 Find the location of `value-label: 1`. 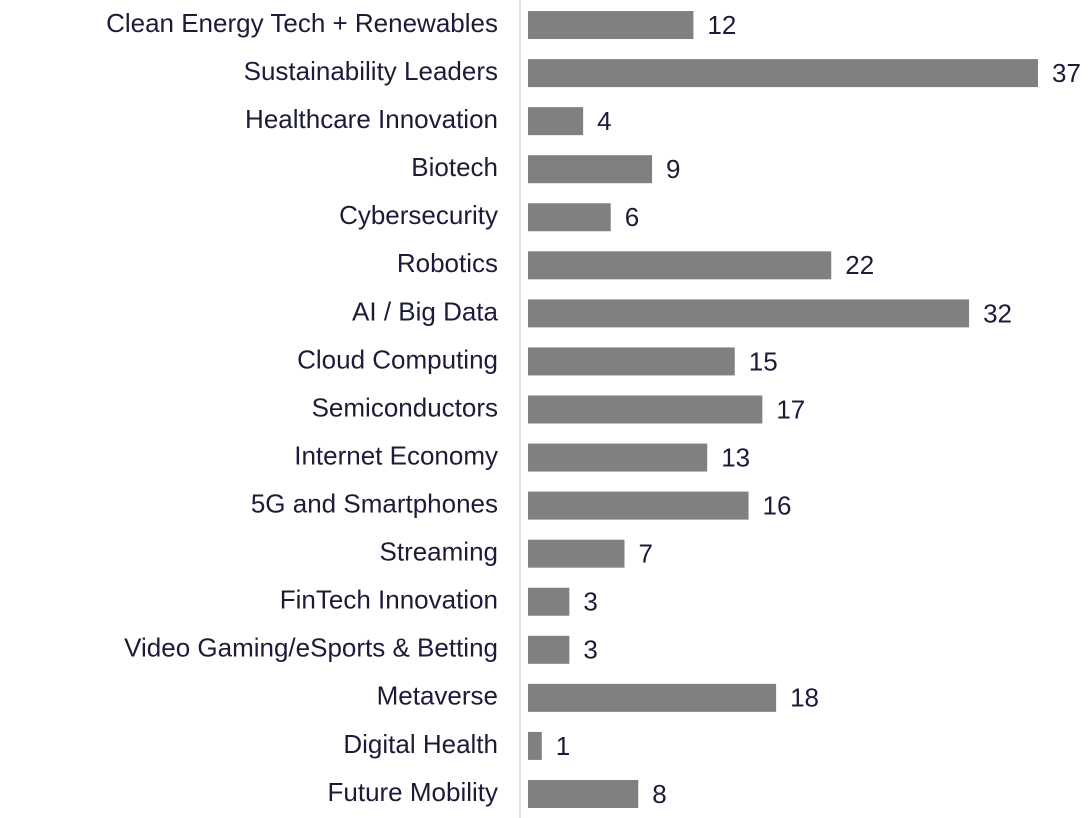

value-label: 1 is located at coordinates (563, 746).